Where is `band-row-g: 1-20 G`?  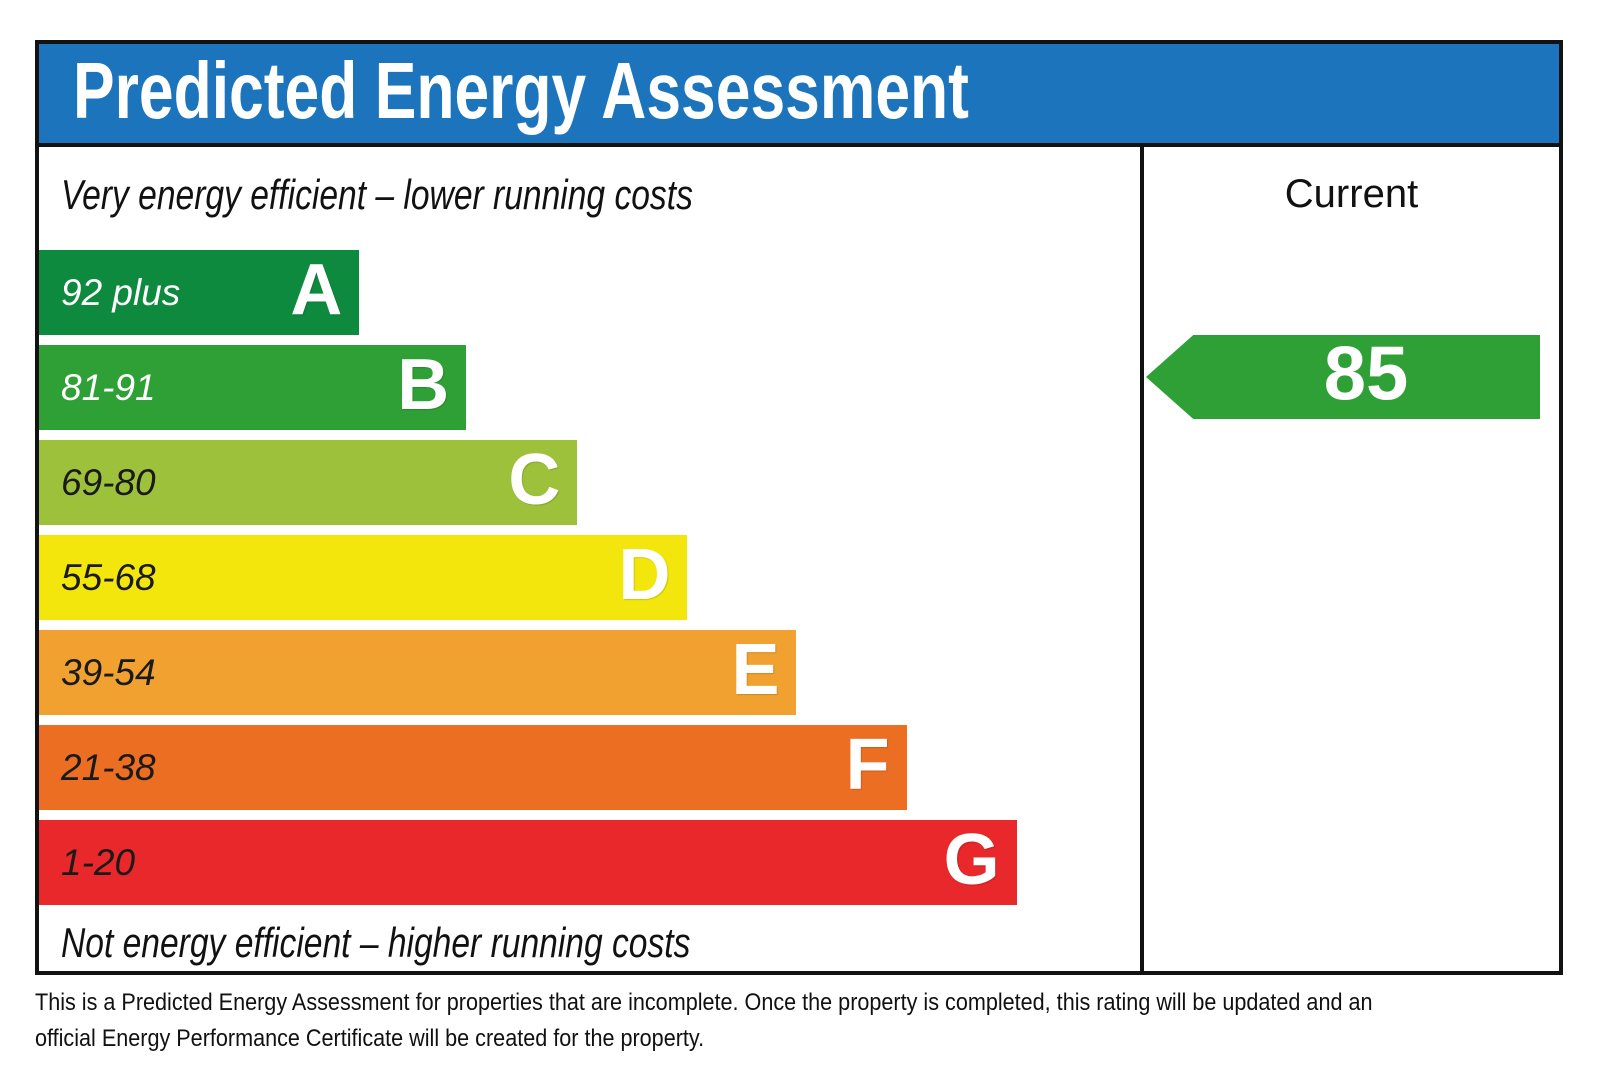
band-row-g: 1-20 G is located at coordinates (589, 862).